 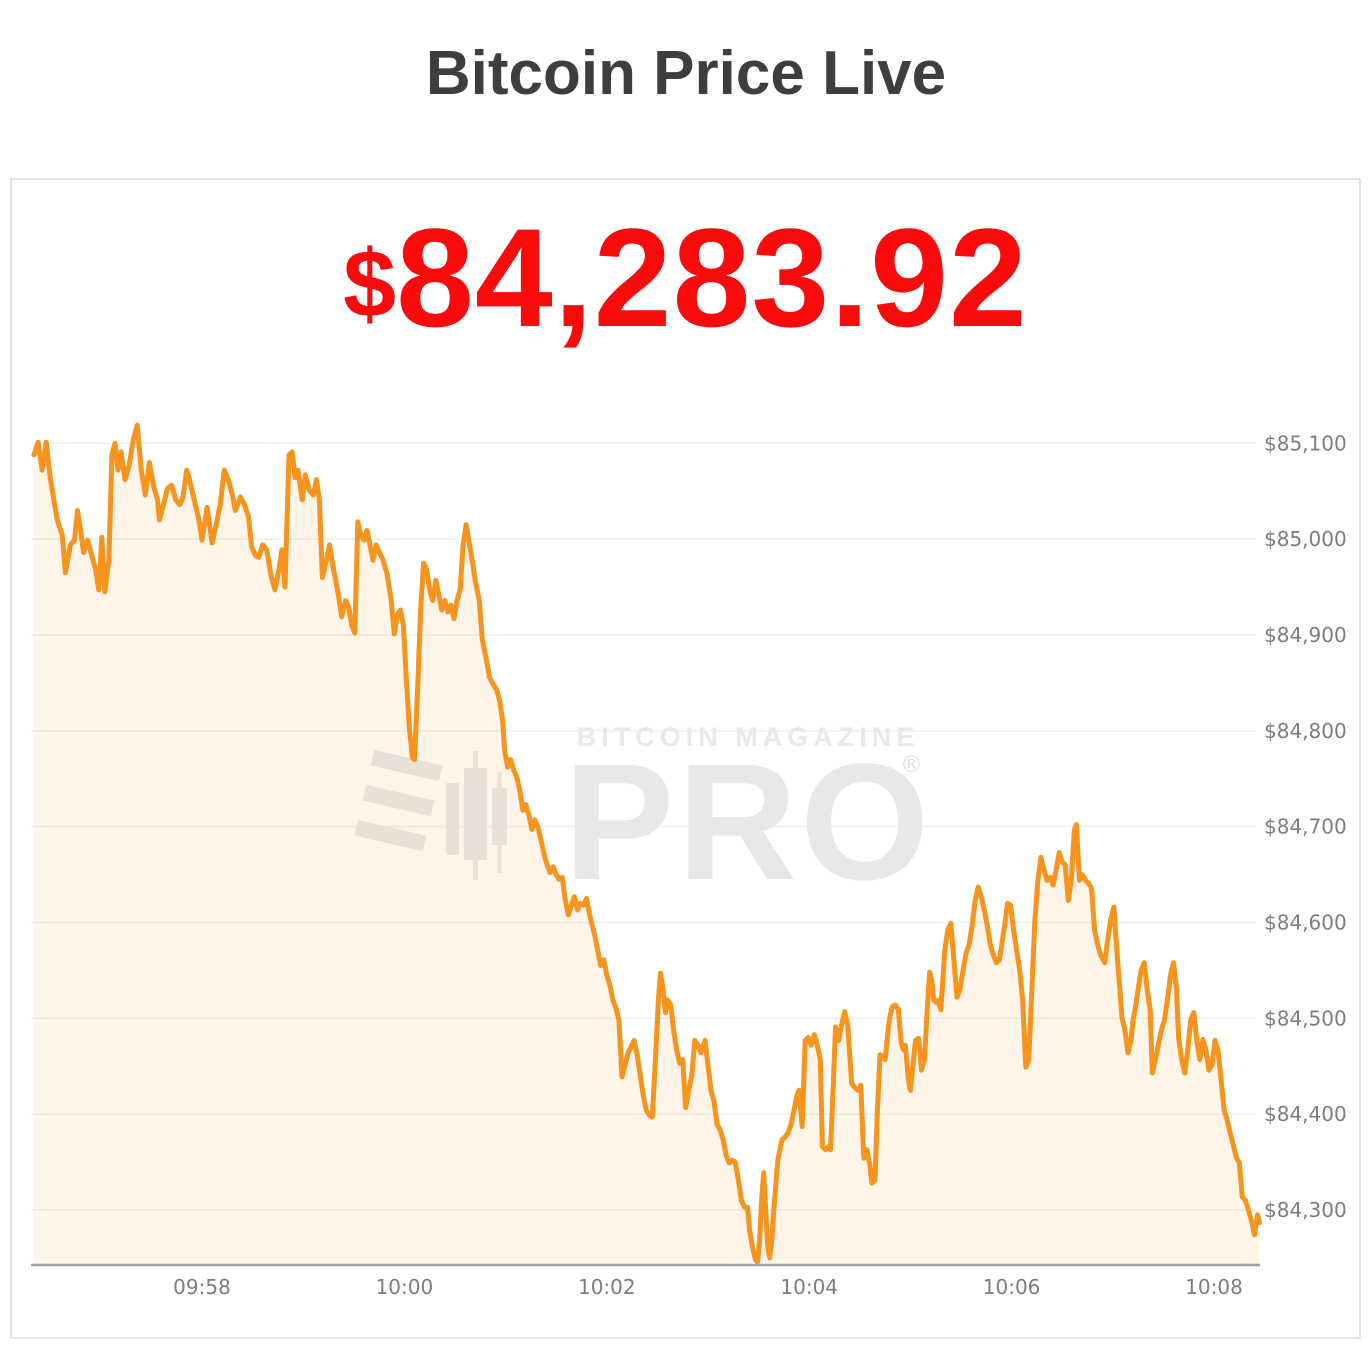 What do you see at coordinates (911, 765) in the screenshot?
I see `registered-trademark-icon: ®` at bounding box center [911, 765].